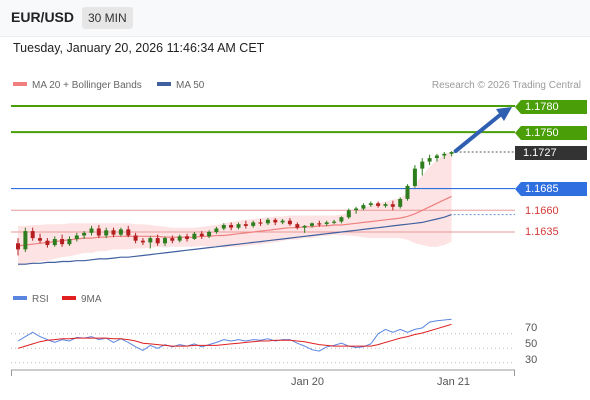  I want to click on legend-rsi-label: RSI, so click(40, 299).